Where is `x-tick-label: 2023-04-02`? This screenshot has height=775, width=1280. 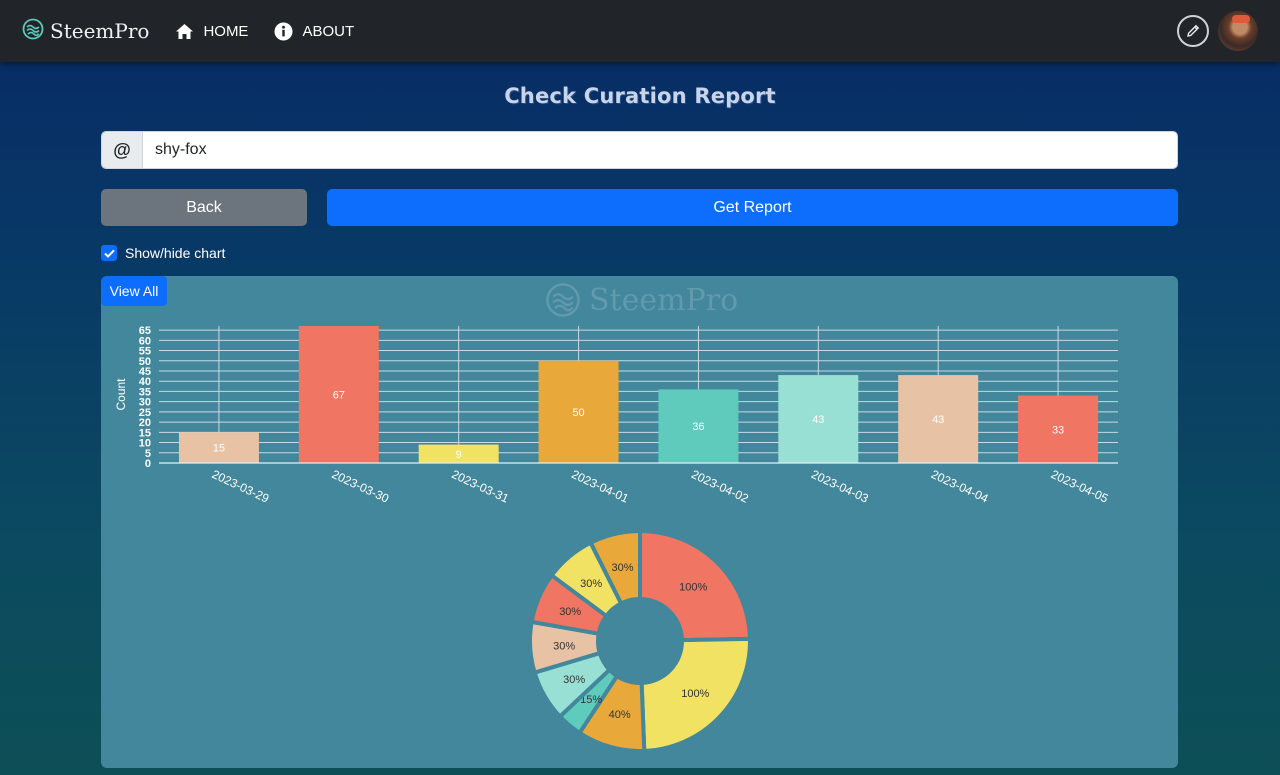
x-tick-label: 2023-04-02 is located at coordinates (720, 486).